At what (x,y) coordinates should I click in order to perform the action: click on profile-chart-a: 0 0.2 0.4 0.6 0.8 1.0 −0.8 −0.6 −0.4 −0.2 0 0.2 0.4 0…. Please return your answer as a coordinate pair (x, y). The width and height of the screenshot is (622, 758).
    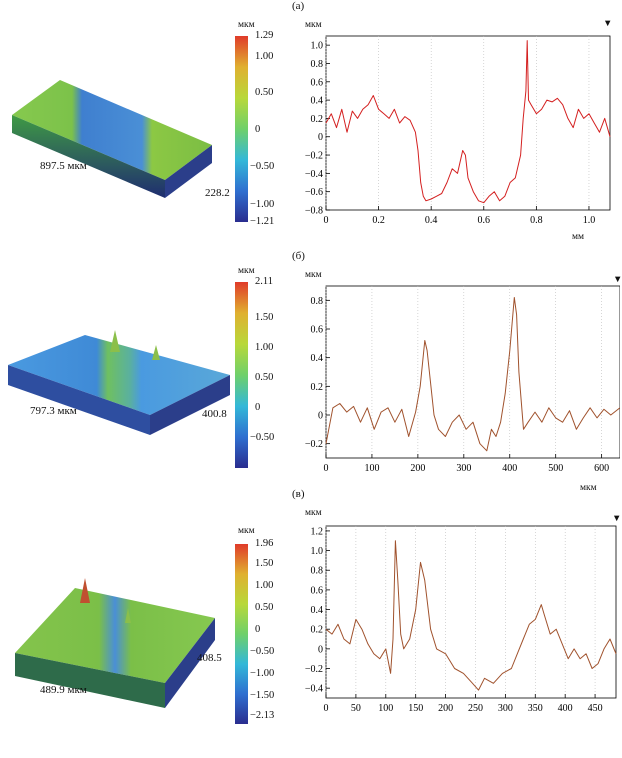
    Looking at the image, I should click on (458, 130).